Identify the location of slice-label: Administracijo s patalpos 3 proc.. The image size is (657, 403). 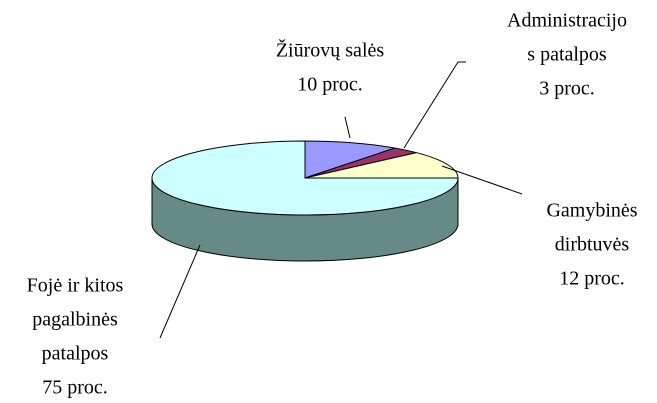
(567, 55).